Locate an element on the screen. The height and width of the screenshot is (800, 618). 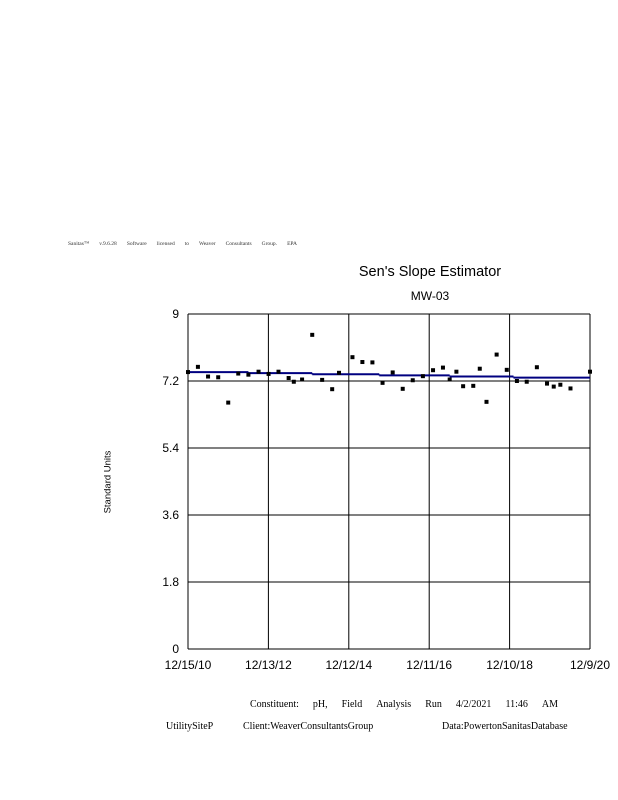
y-tick-labels: 9 7.2 5.4 3.6 1.8 0 is located at coordinates (170, 481).